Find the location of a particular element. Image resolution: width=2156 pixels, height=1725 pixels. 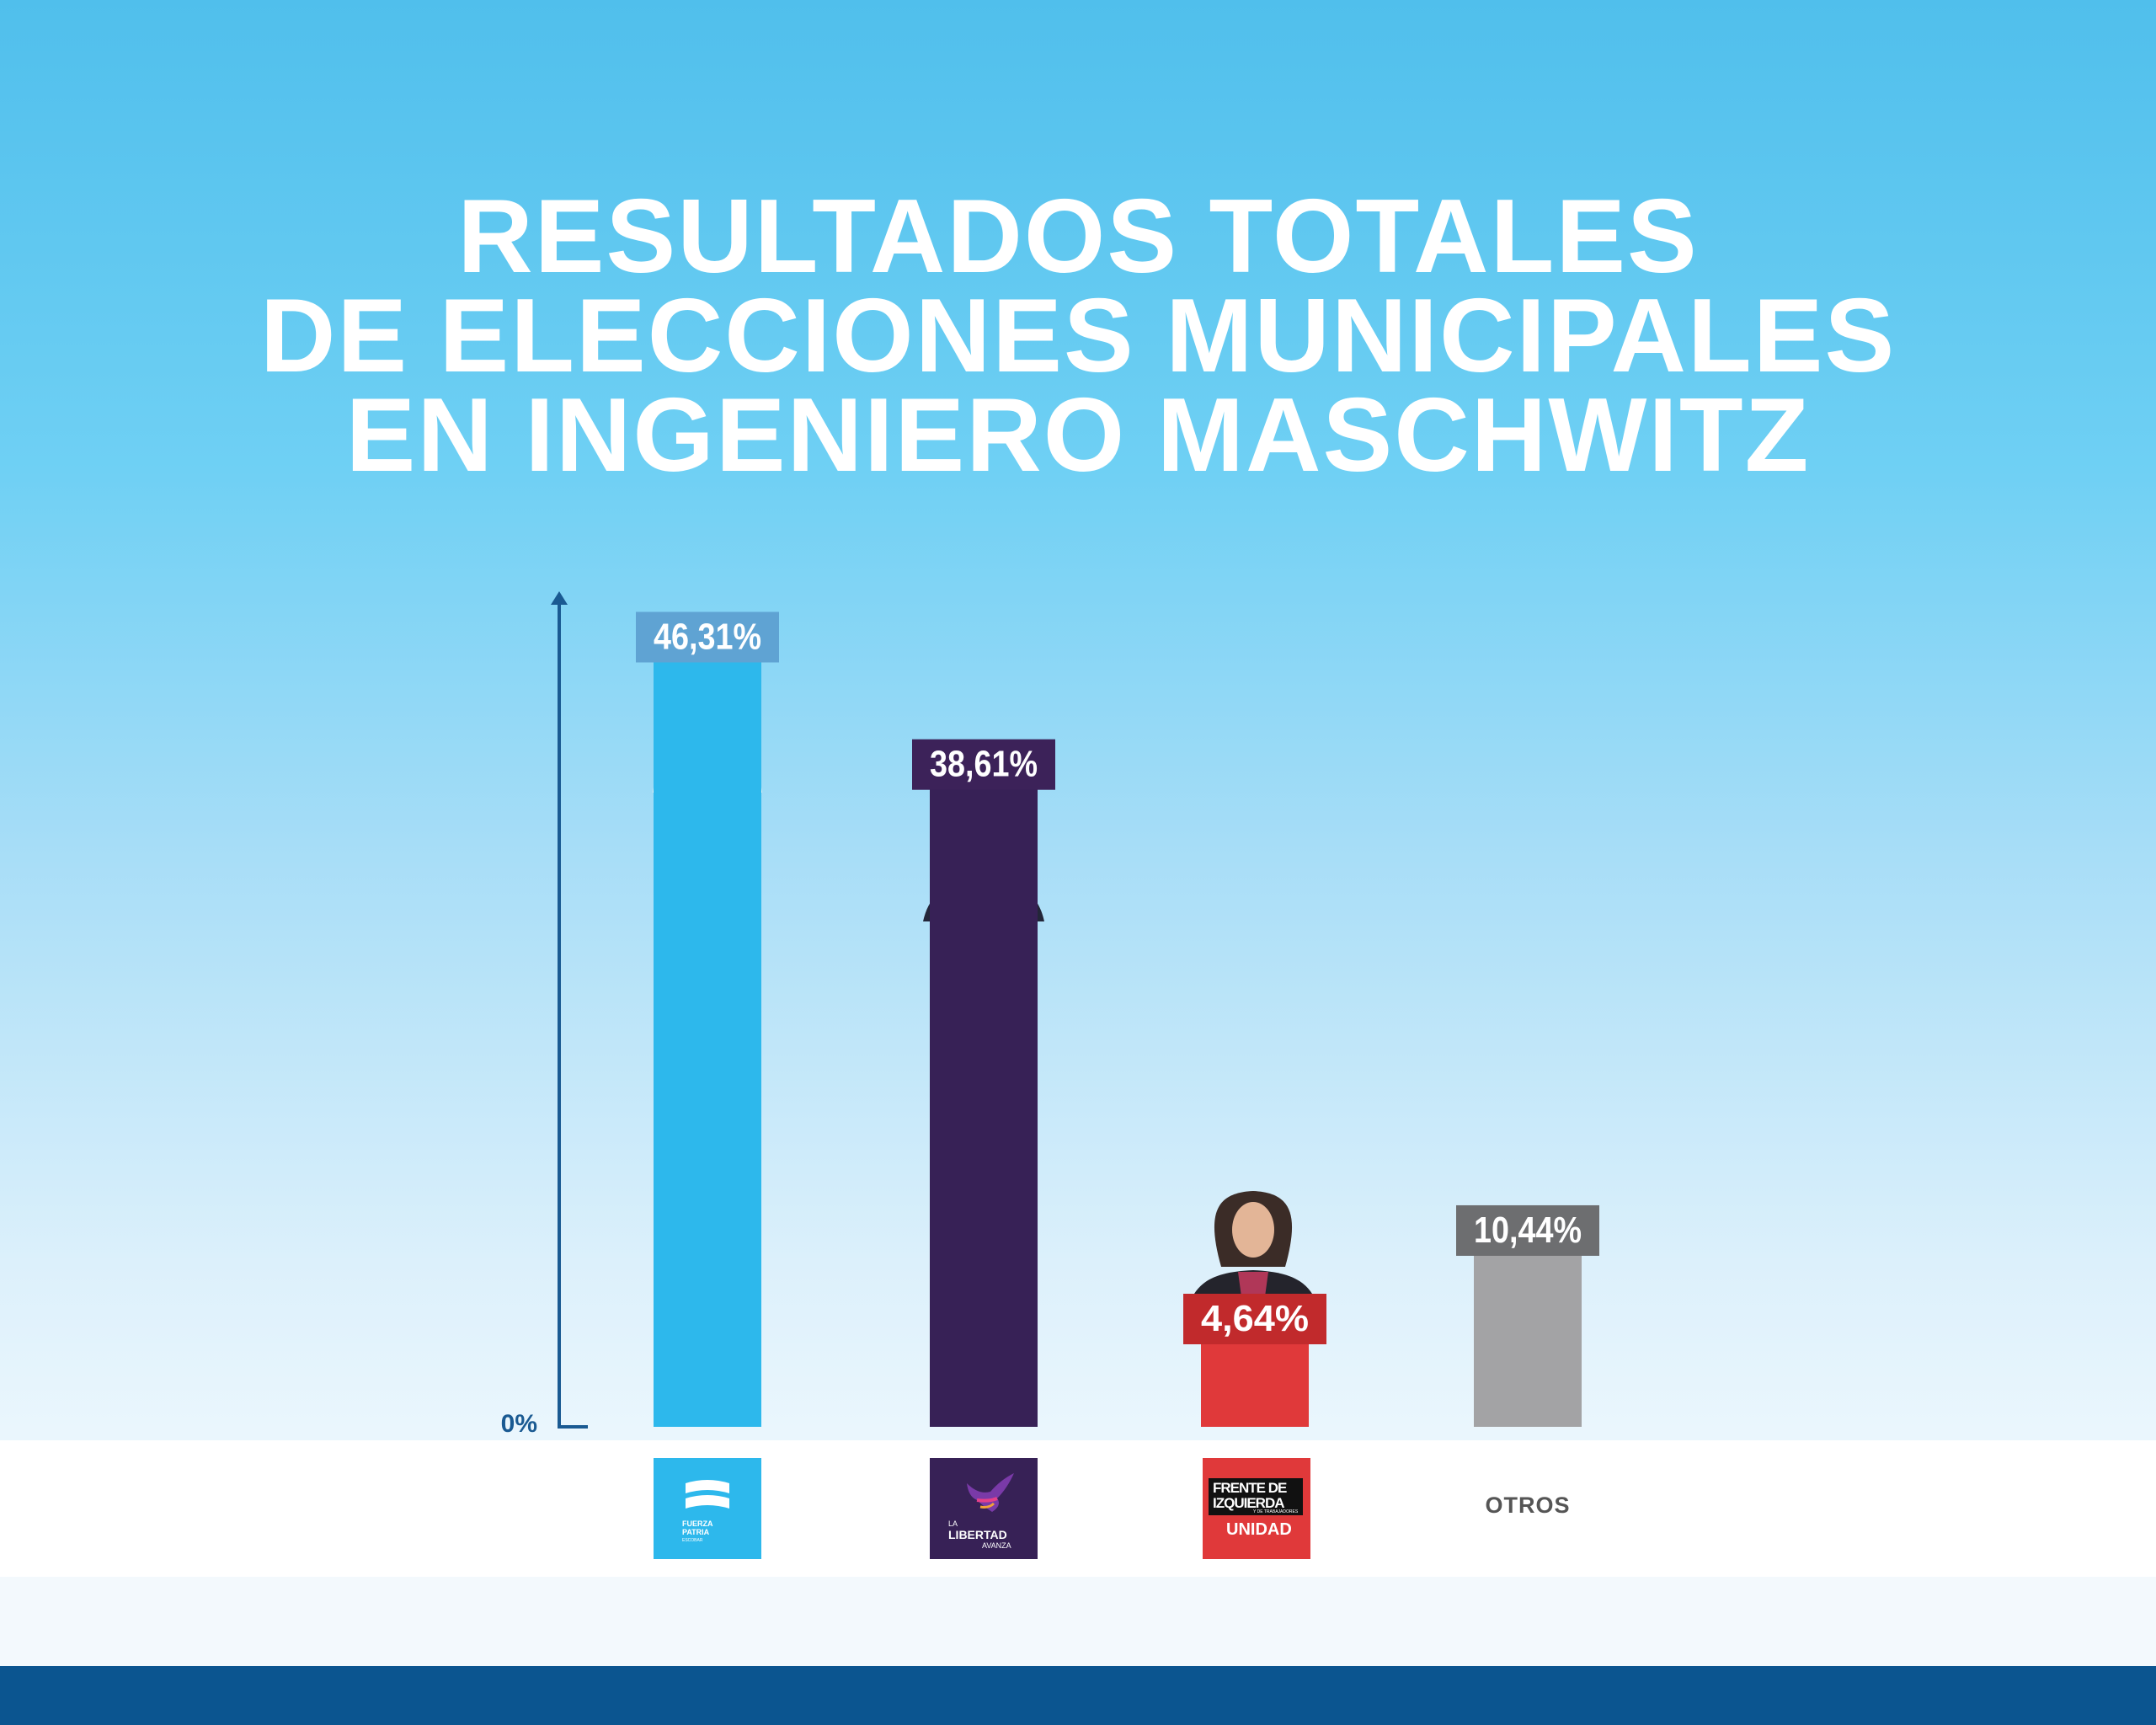

bar-libertad-avanza is located at coordinates (984, 1107).